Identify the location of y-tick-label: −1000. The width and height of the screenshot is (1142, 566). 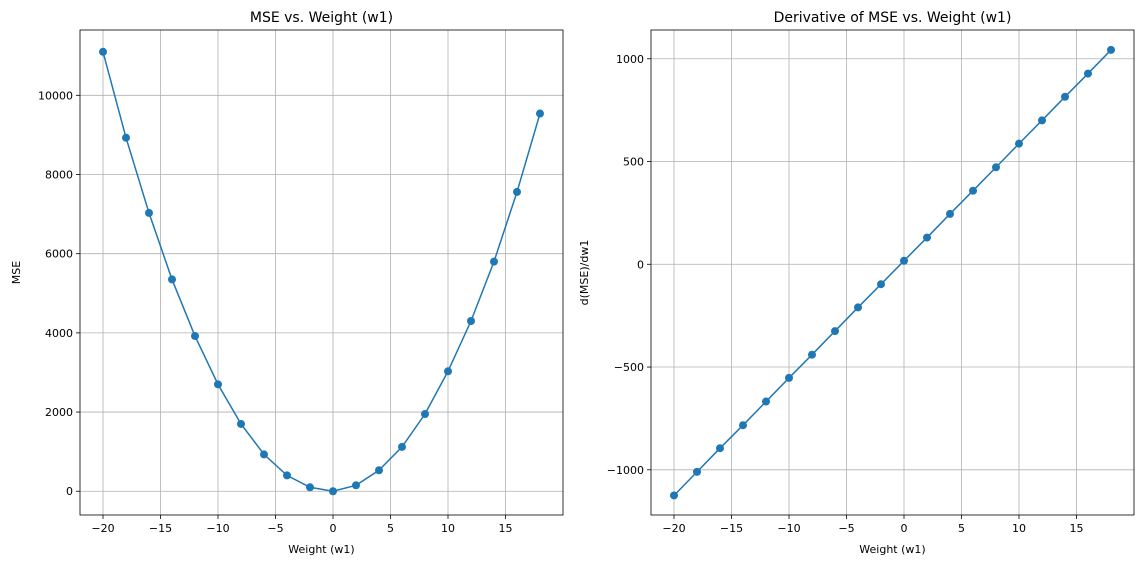
(625, 470).